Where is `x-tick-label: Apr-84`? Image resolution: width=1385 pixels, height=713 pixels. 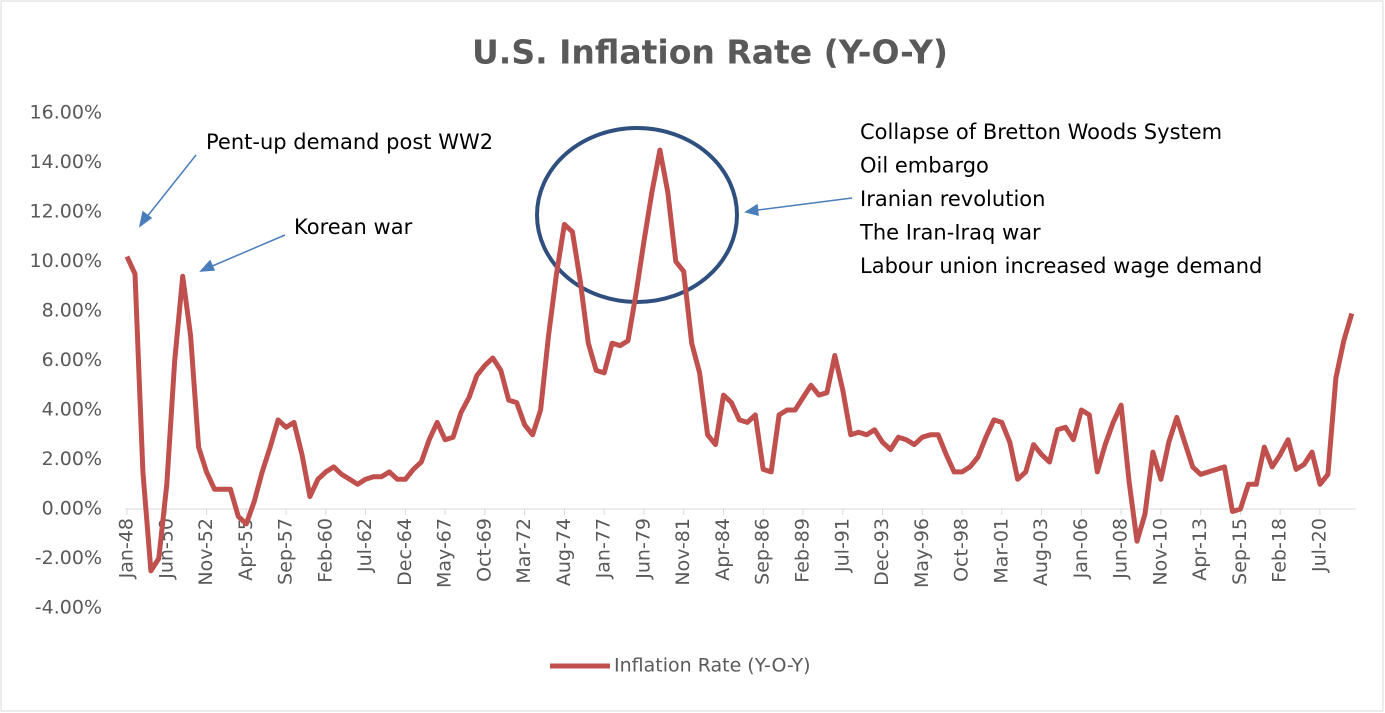
x-tick-label: Apr-84 is located at coordinates (723, 549).